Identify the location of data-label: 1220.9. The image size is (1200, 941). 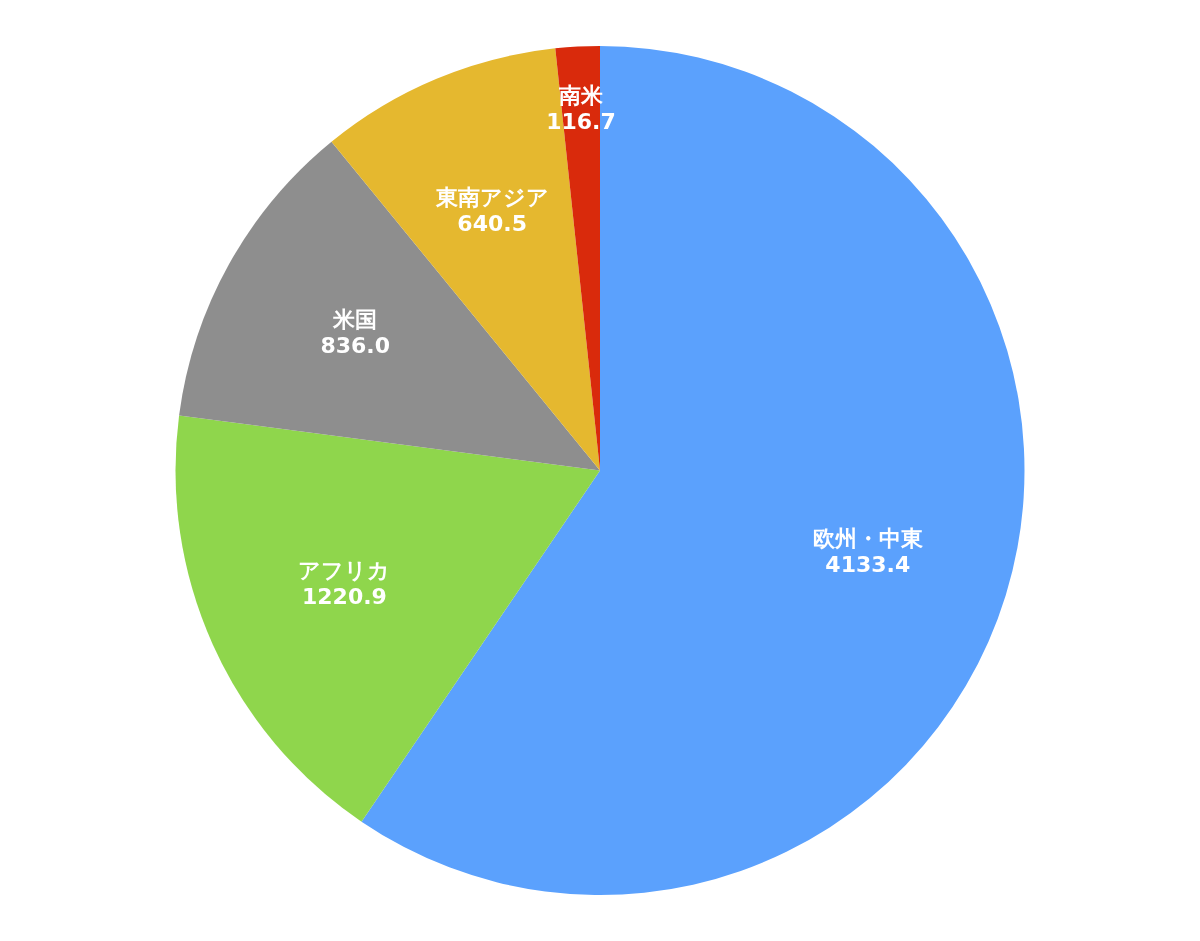
(344, 597).